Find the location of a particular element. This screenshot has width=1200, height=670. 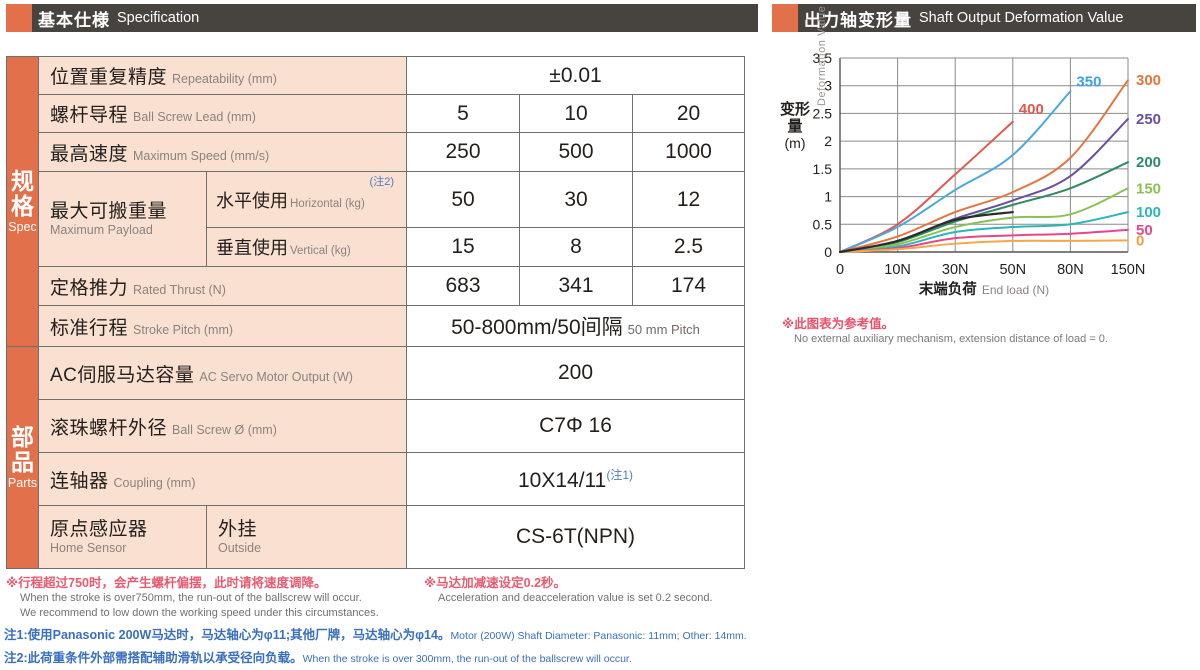

value-ball-screw-diameter: C7Φ 16 is located at coordinates (575, 426).